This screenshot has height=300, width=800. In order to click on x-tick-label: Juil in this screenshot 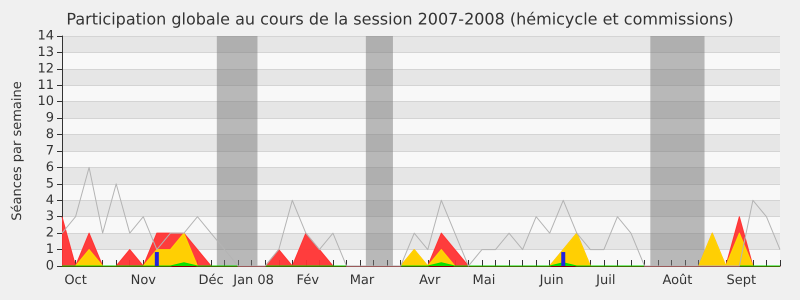, I will do `click(605, 280)`.